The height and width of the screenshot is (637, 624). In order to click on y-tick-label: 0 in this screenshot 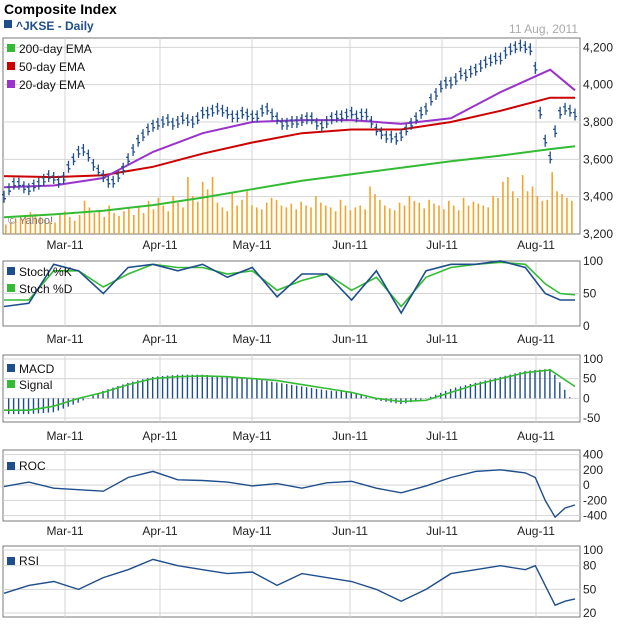, I will do `click(586, 485)`.